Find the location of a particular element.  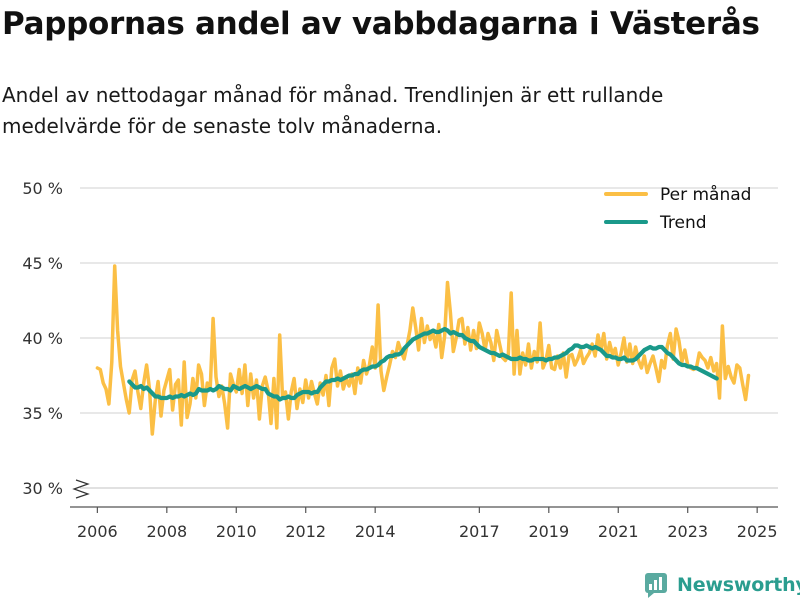

newsworthy-logo-icon is located at coordinates (656, 585).